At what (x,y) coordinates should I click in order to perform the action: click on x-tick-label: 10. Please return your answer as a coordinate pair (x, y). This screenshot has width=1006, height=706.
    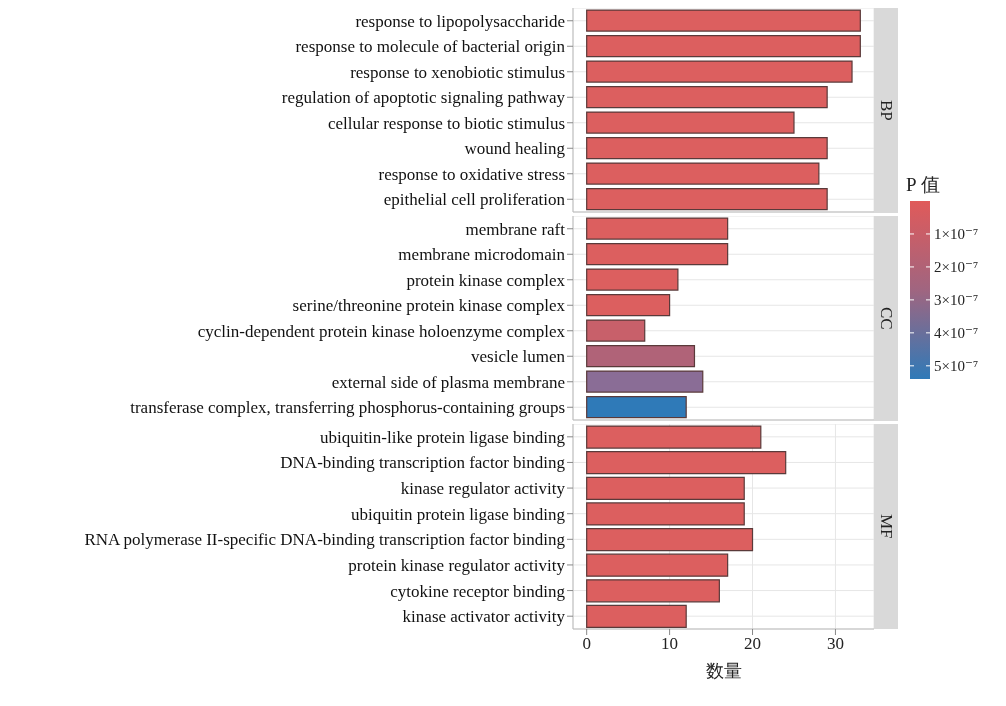
    Looking at the image, I should click on (670, 644).